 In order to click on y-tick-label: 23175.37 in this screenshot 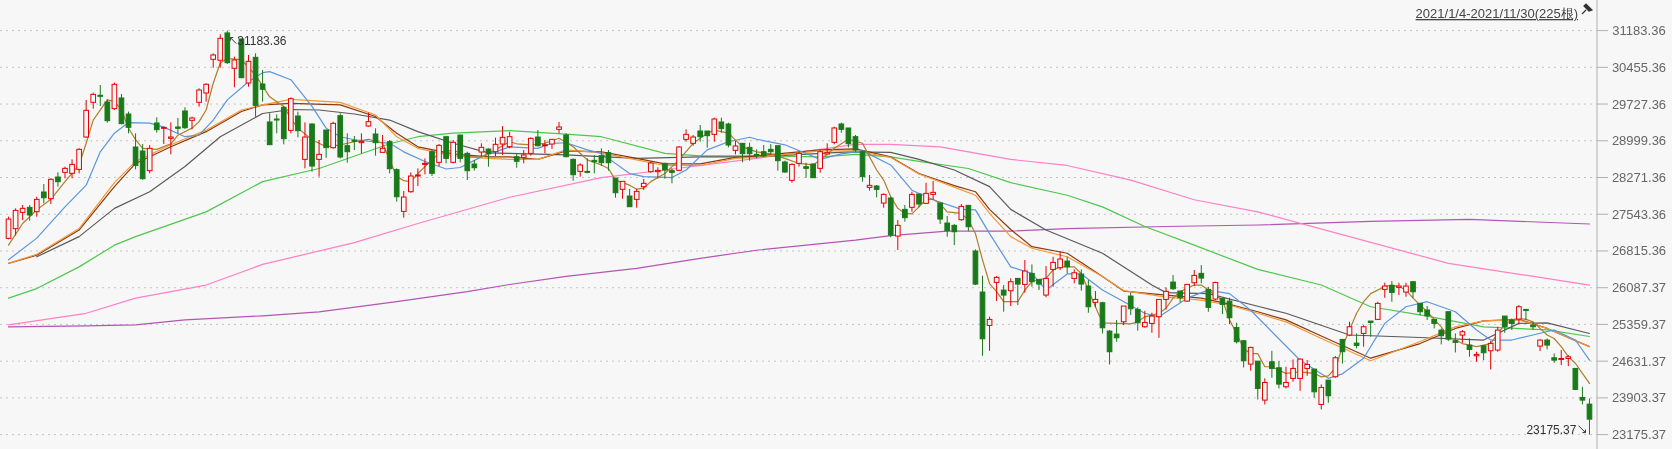, I will do `click(1639, 435)`.